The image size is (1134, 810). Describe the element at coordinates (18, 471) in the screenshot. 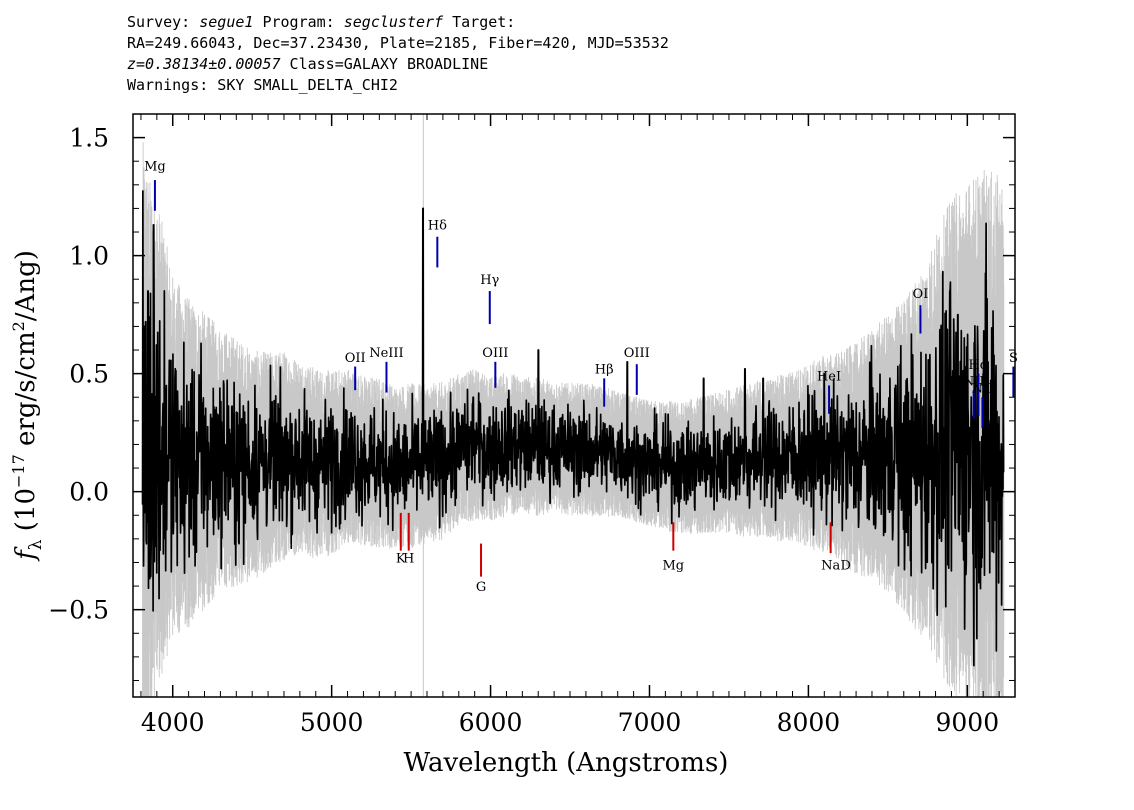

I see `ylabel-exp1: −17` at that location.